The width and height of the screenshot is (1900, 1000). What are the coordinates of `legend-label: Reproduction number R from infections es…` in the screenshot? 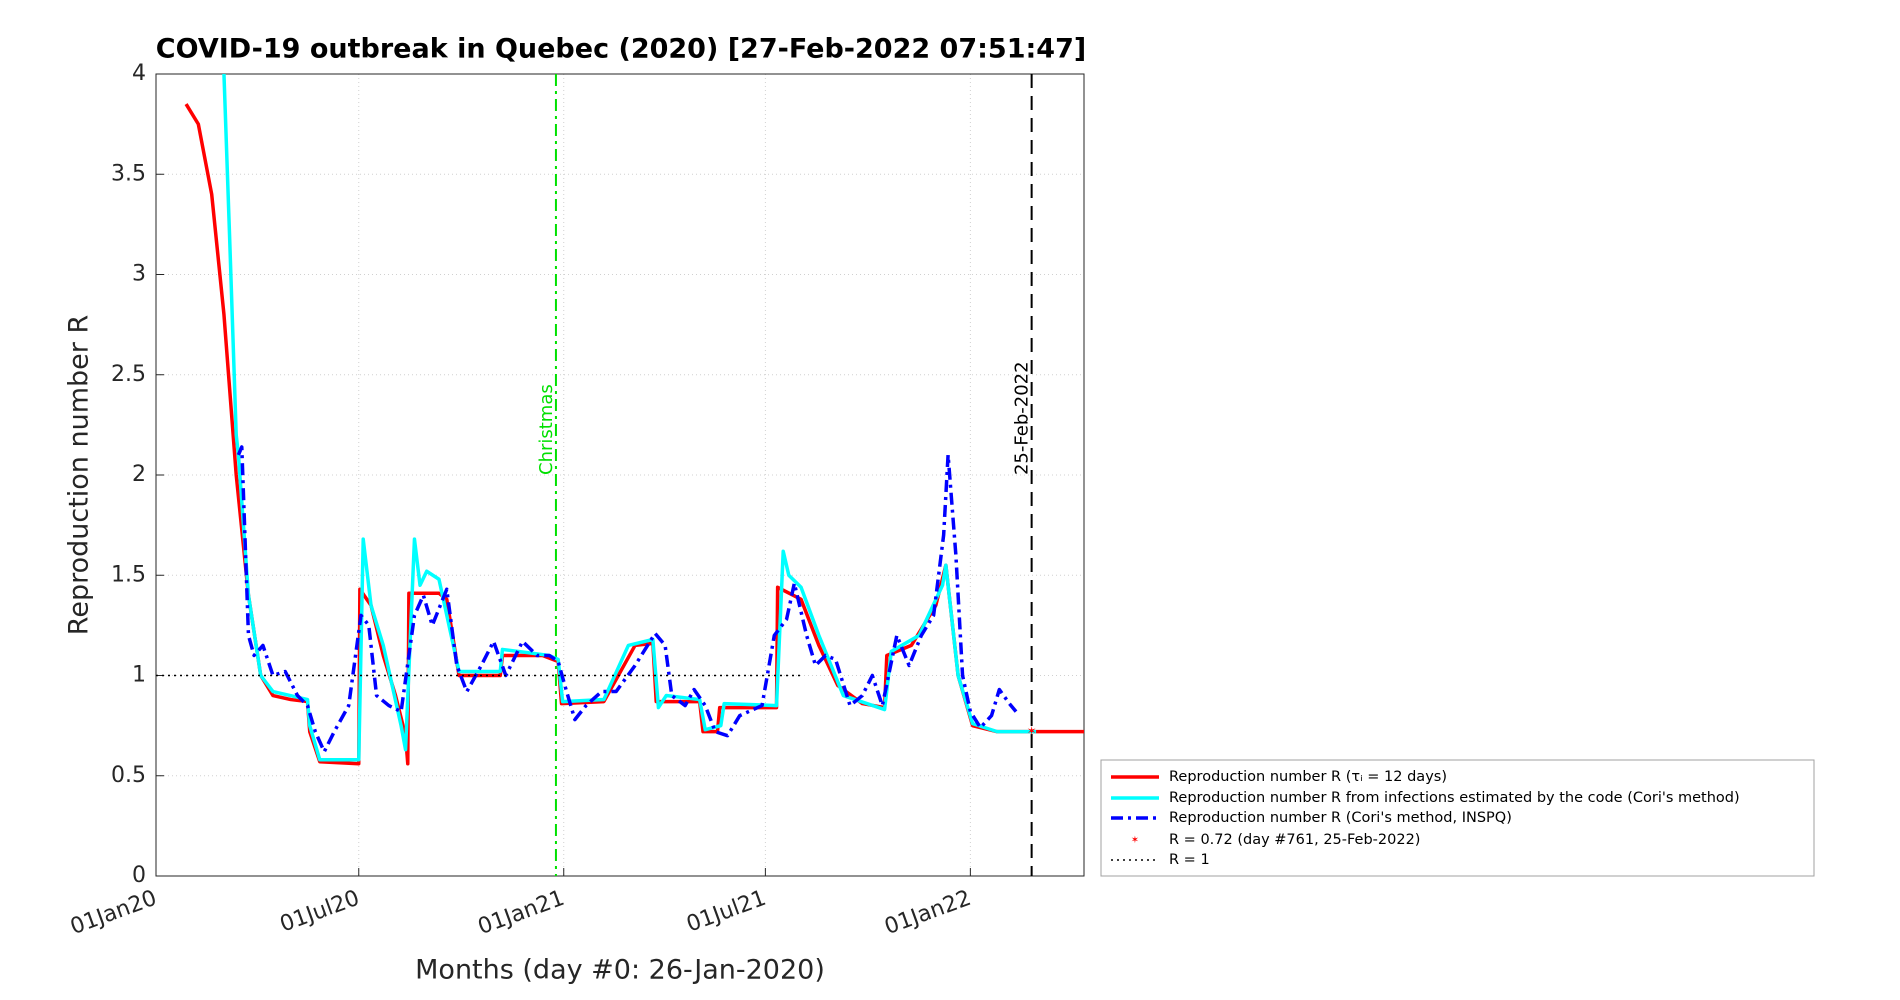 It's located at (1454, 798).